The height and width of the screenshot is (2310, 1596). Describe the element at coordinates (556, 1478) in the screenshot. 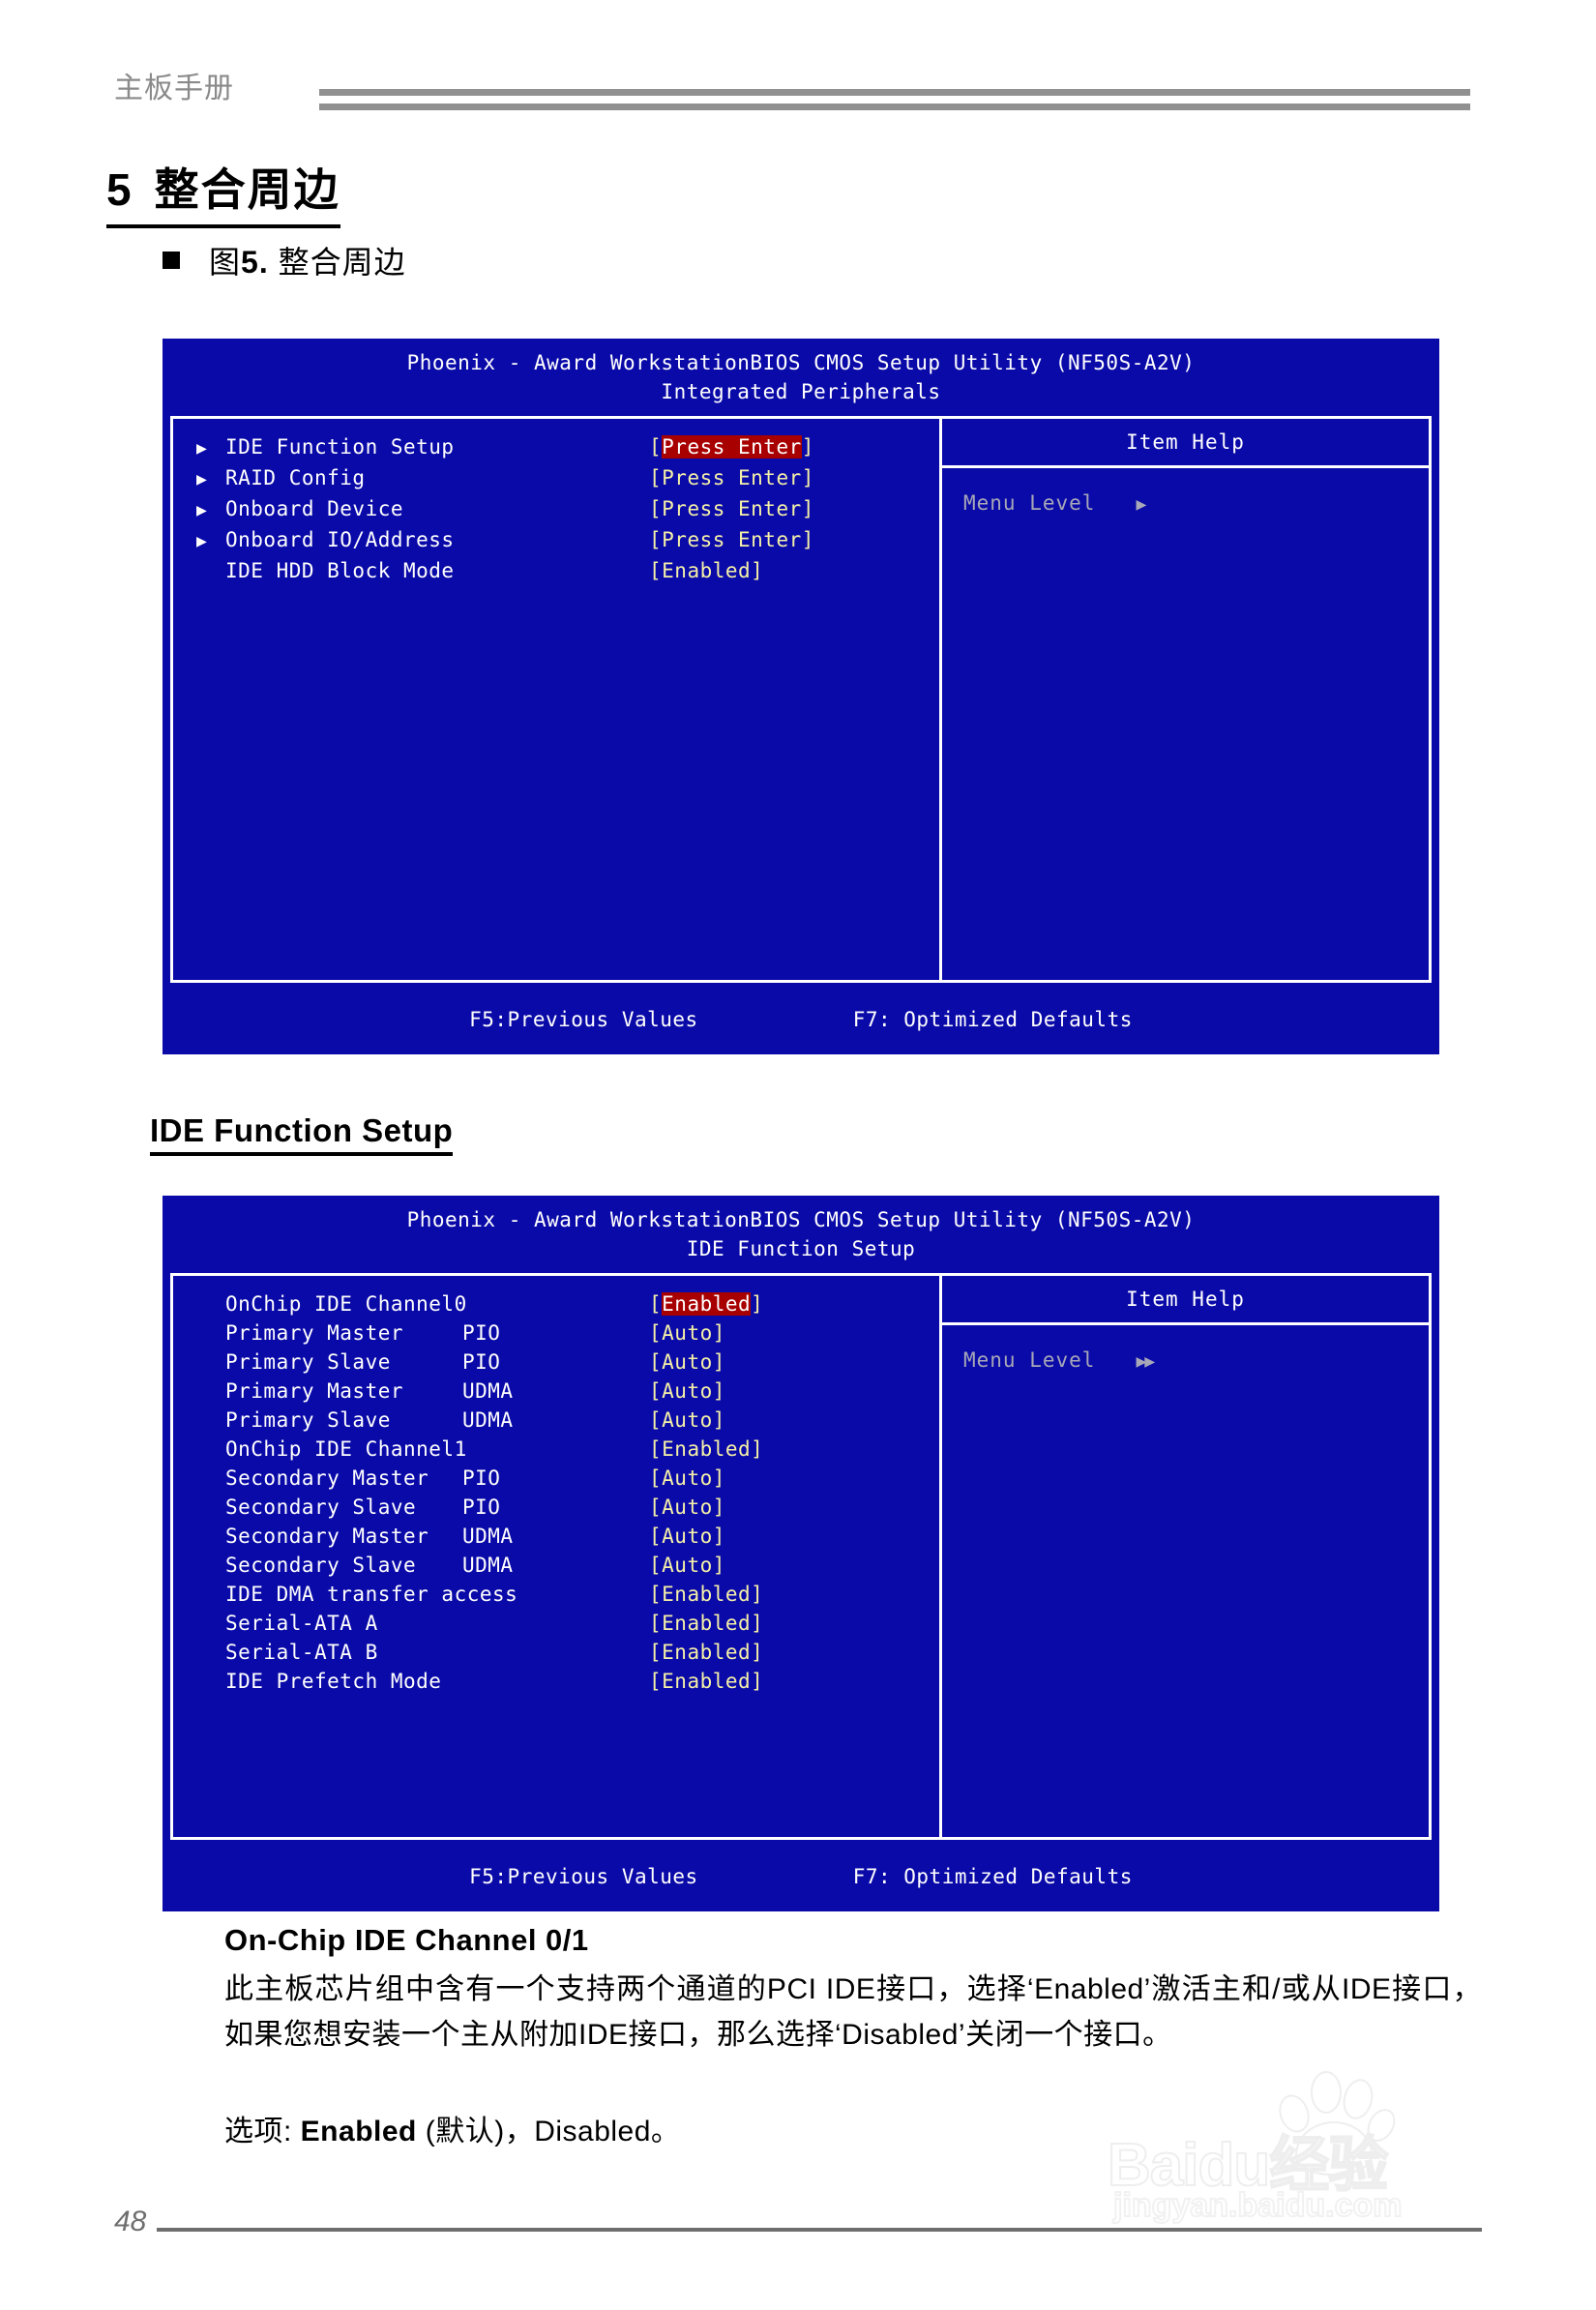

I see `bios-option-row: Secondary Master PIO [Auto]` at that location.